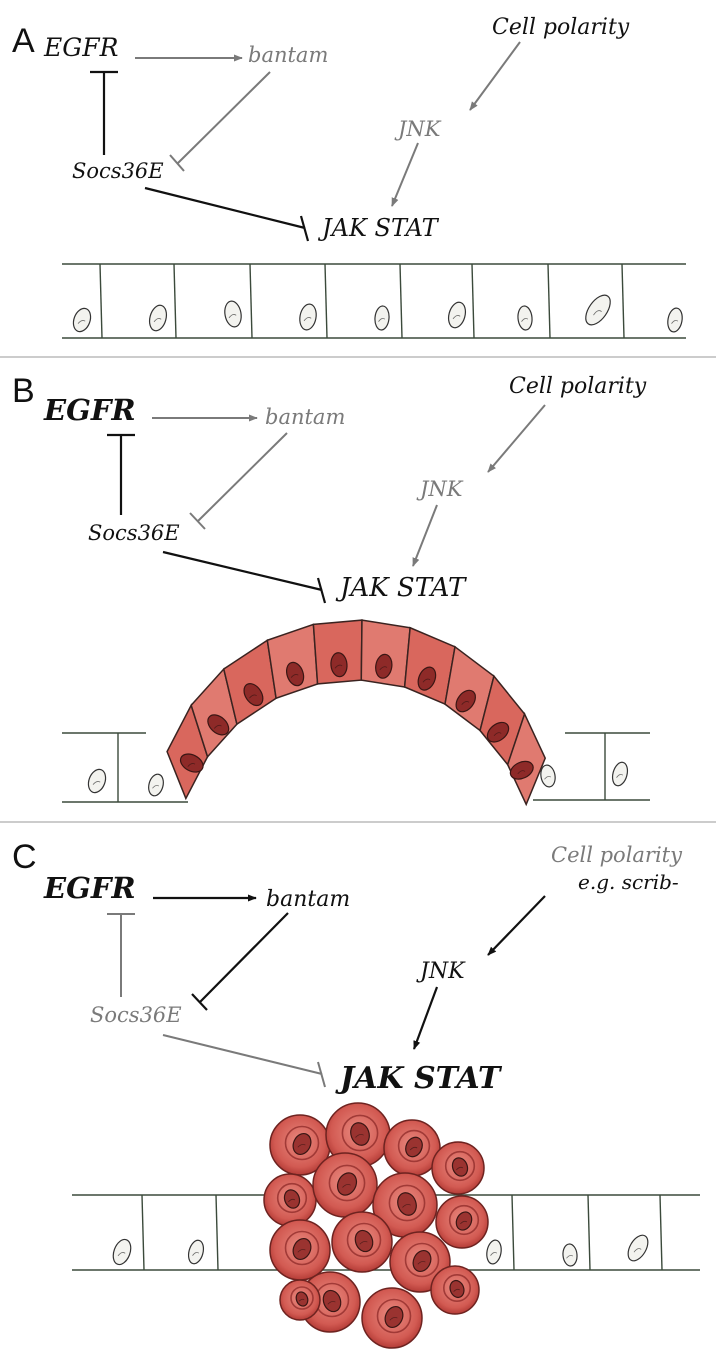 The width and height of the screenshot is (716, 1358). Describe the element at coordinates (628, 882) in the screenshot. I see `node-polarity-note: e.g. scrib-` at that location.